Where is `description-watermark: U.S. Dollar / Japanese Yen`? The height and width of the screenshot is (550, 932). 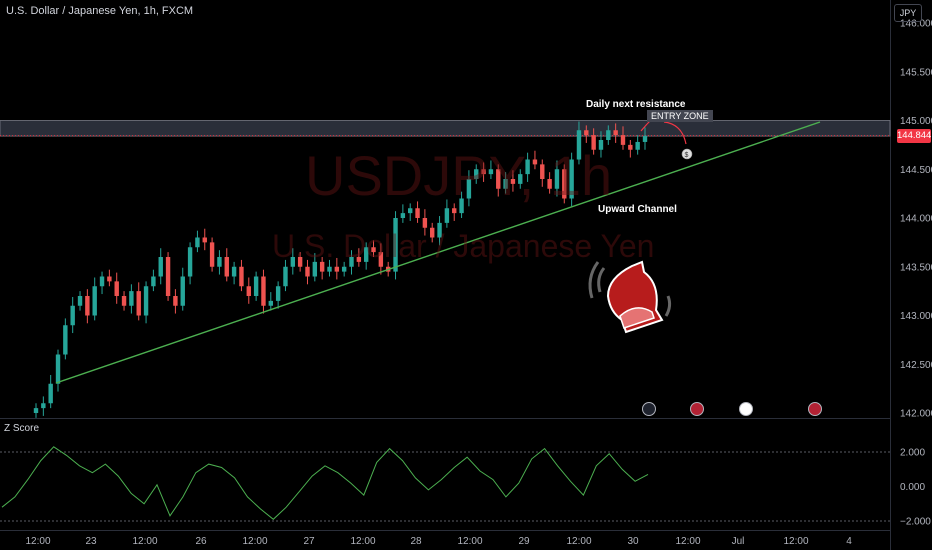
description-watermark: U.S. Dollar / Japanese Yen is located at coordinates (463, 246).